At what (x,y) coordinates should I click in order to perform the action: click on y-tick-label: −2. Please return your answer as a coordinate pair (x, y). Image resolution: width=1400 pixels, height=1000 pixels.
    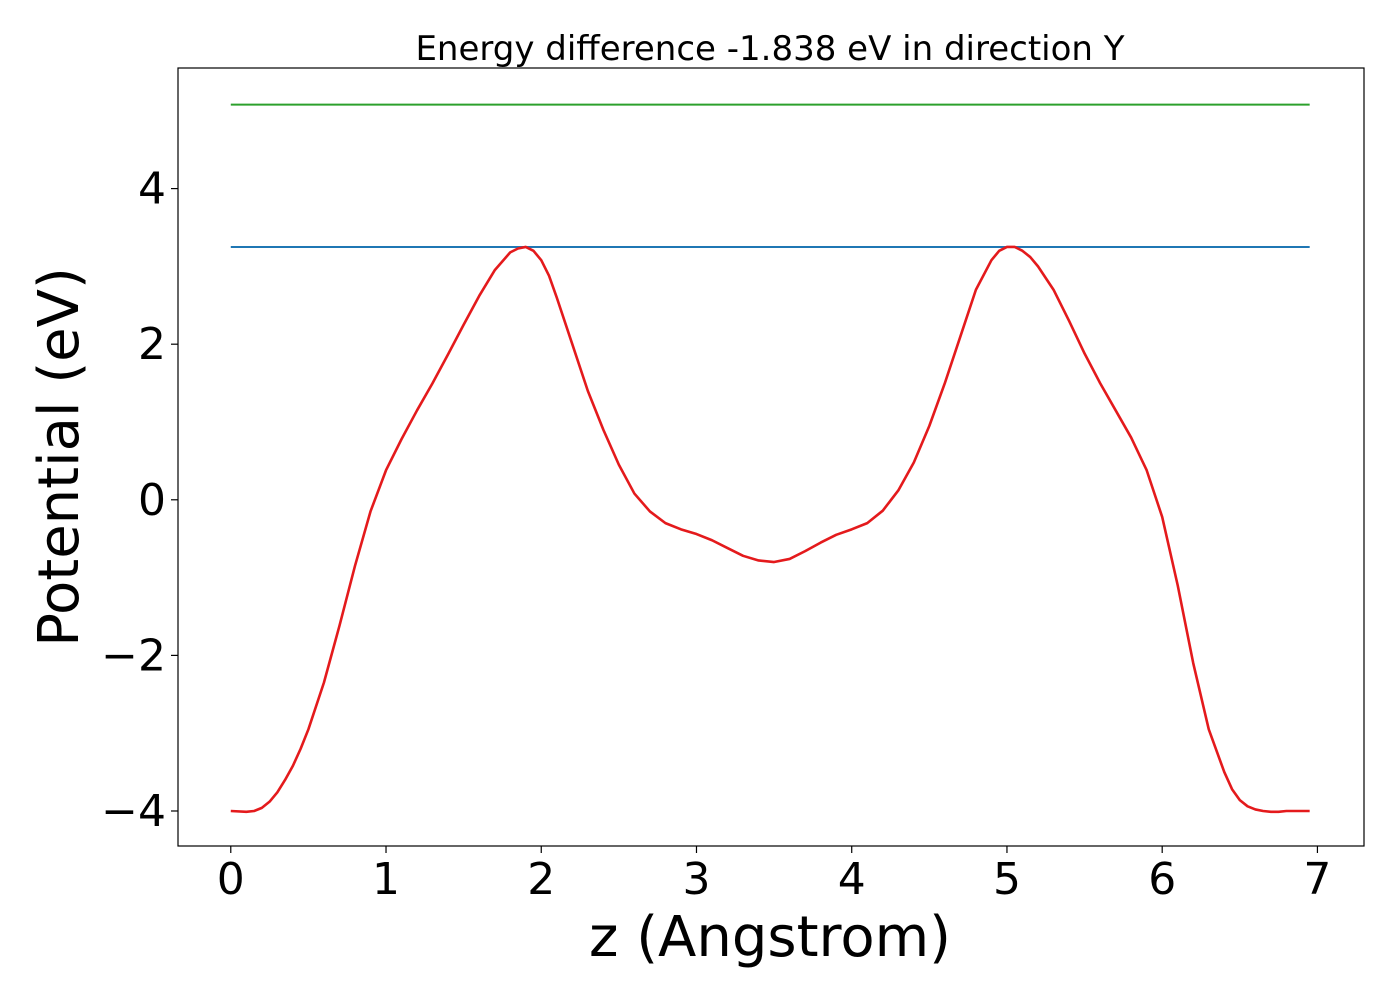
    Looking at the image, I should click on (133, 655).